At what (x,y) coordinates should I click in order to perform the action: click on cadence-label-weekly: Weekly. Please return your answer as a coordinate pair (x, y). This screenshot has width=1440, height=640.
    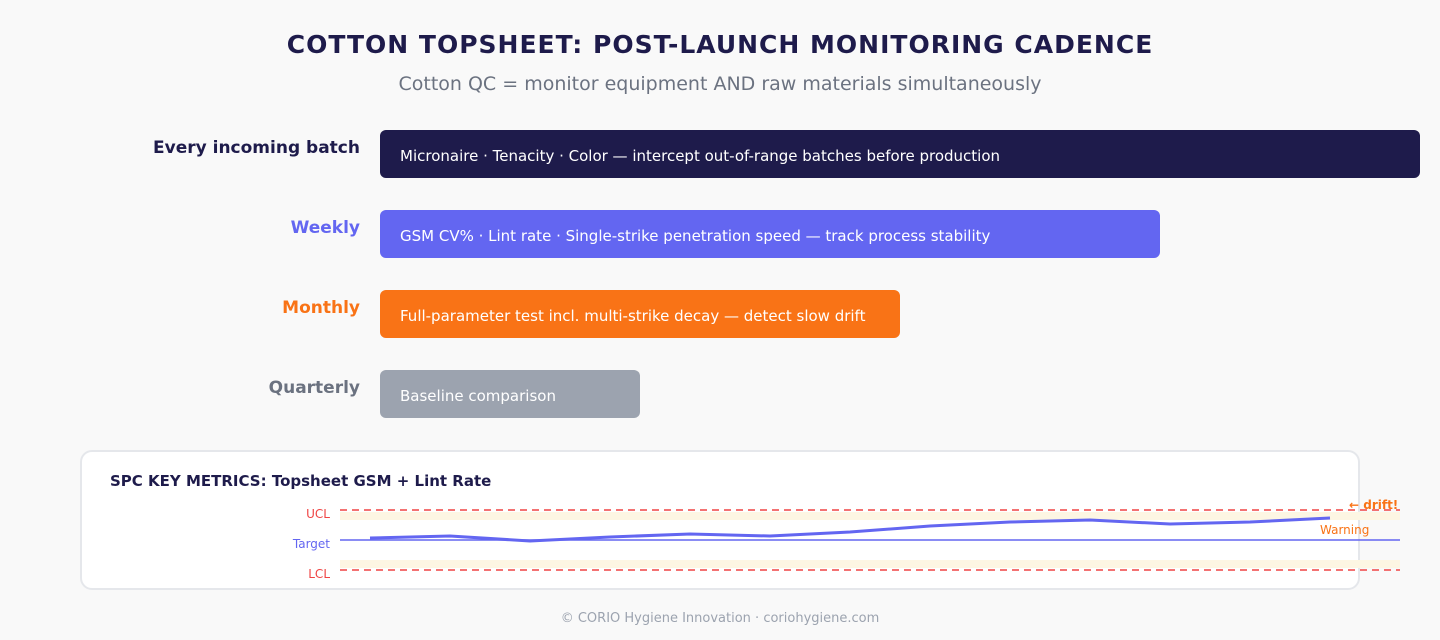
    Looking at the image, I should click on (325, 228).